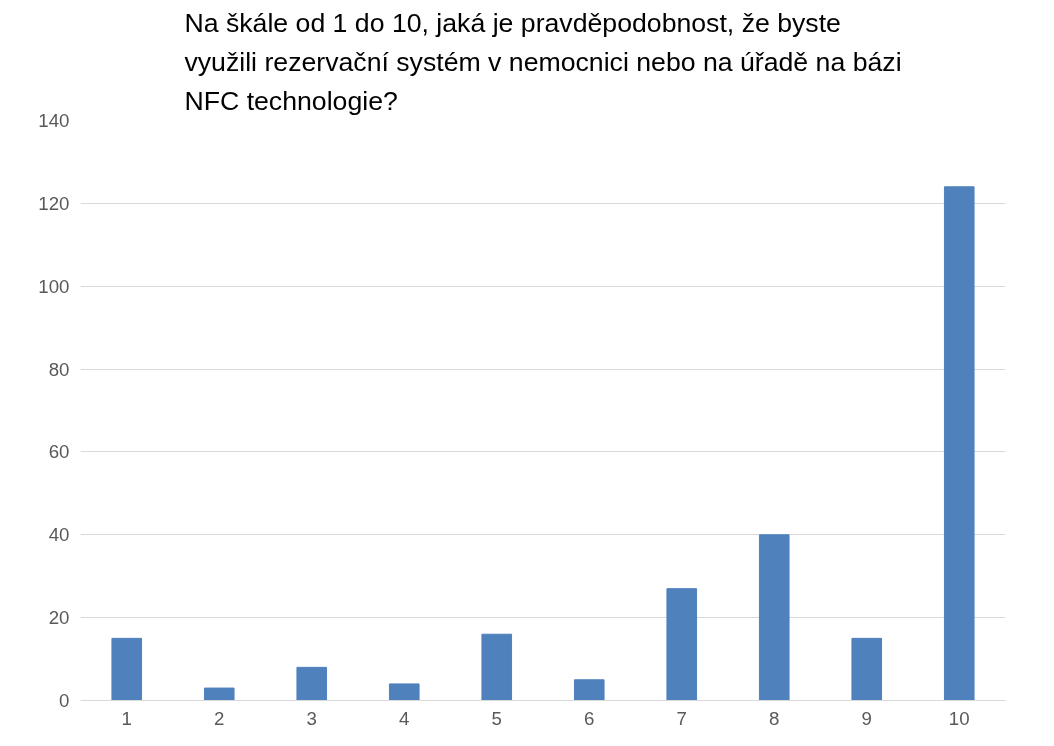 The image size is (1054, 746). I want to click on y-tick-label: 80, so click(59, 369).